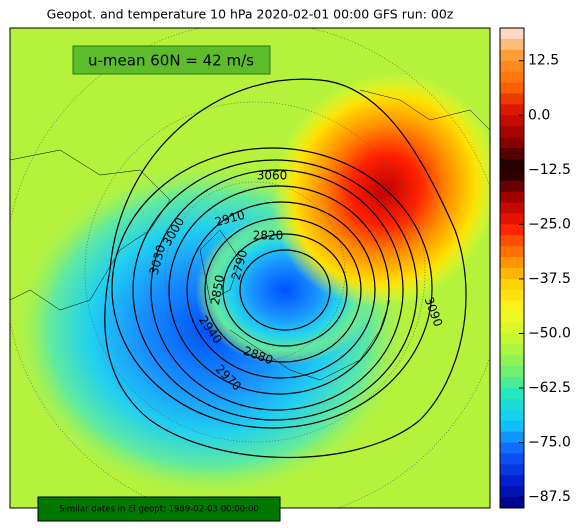  I want to click on colorbar-tick-label: −75.0, so click(549, 443).